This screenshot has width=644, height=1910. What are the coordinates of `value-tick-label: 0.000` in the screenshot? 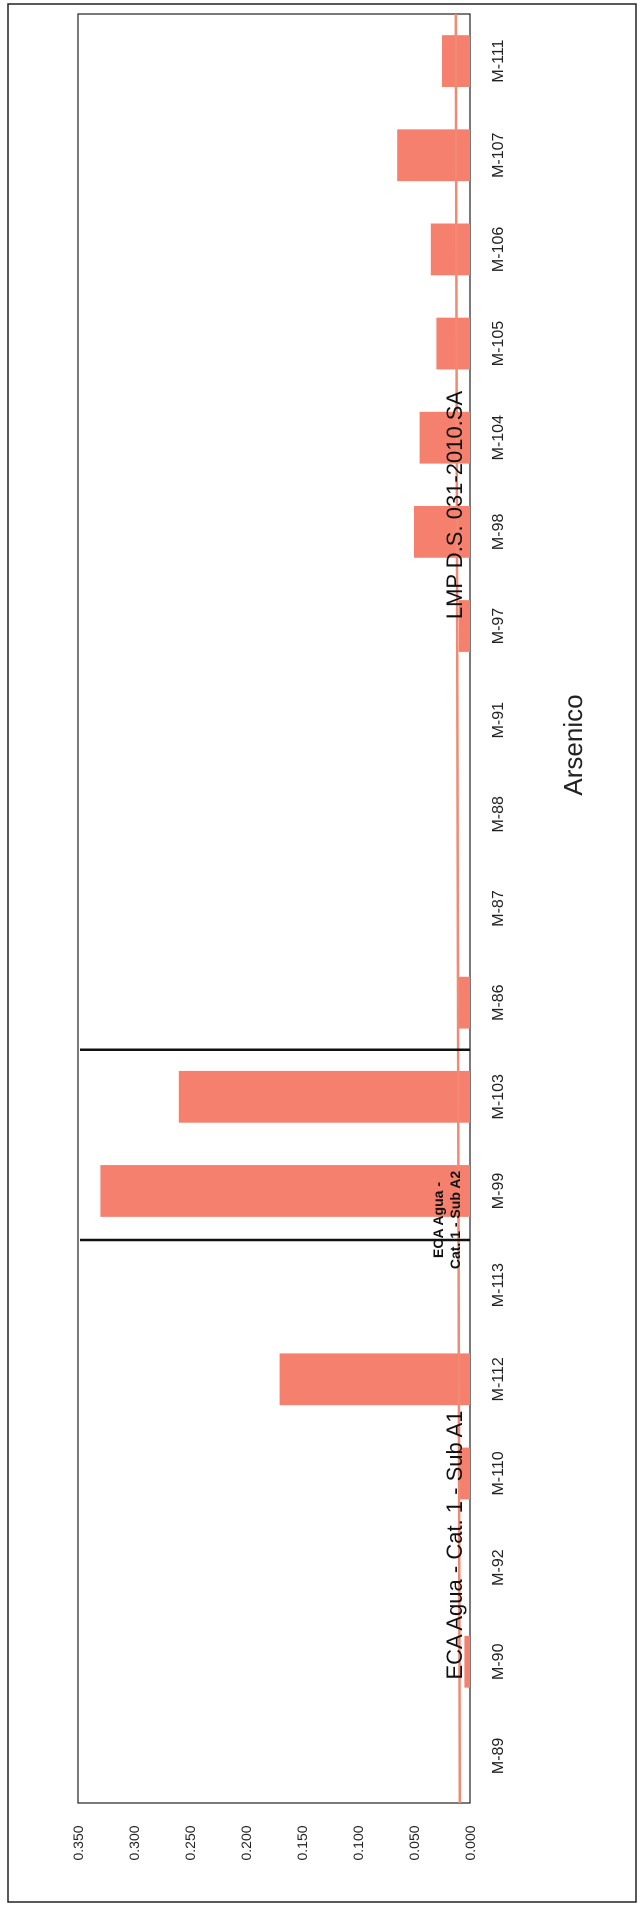 It's located at (470, 1842).